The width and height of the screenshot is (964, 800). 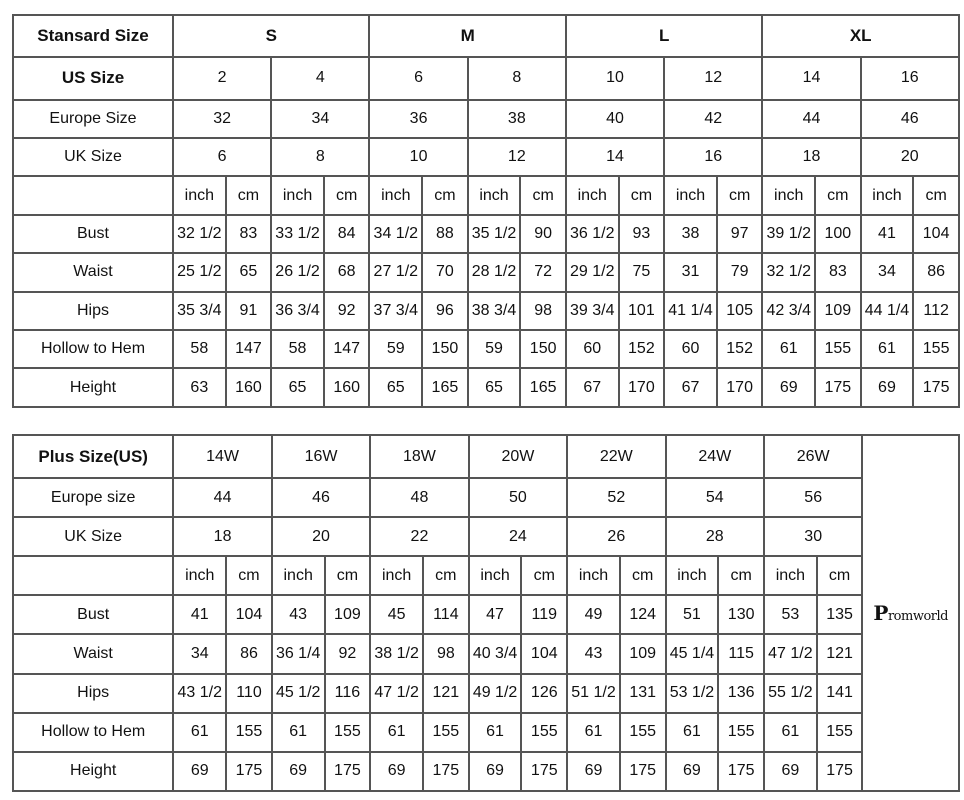 I want to click on size-group-XL: XL, so click(x=860, y=36).